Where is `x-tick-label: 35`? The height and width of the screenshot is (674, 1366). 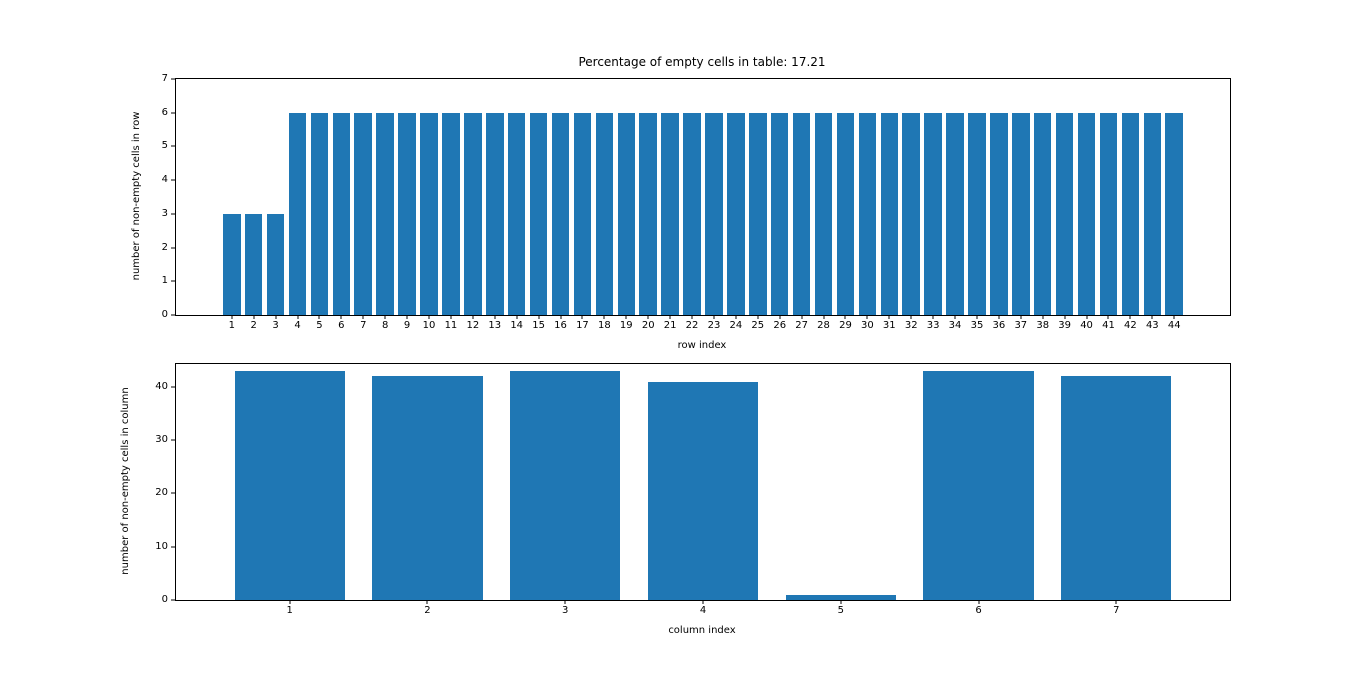
x-tick-label: 35 is located at coordinates (977, 325).